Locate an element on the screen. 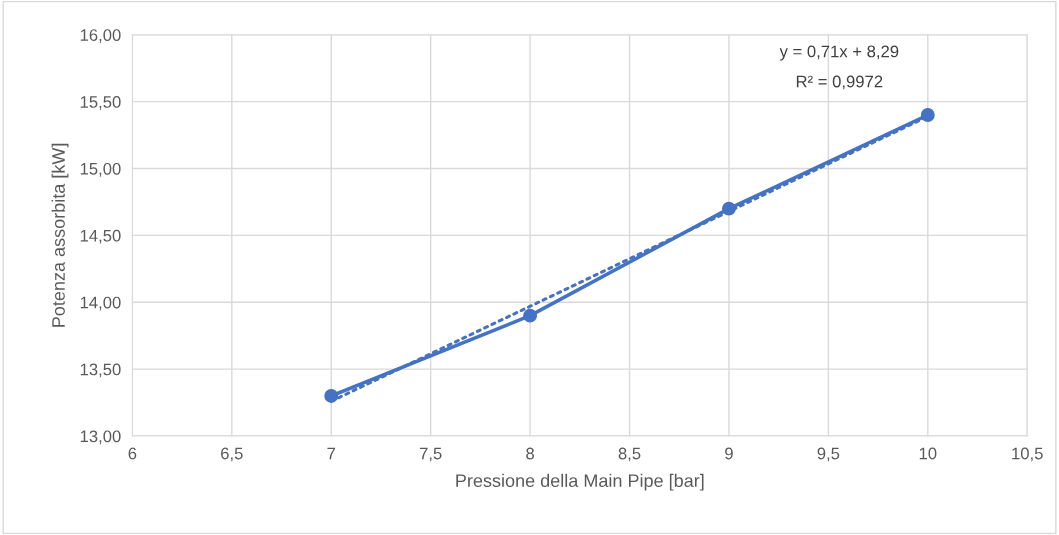 The image size is (1059, 535). x-tick-label: 6 is located at coordinates (132, 453).